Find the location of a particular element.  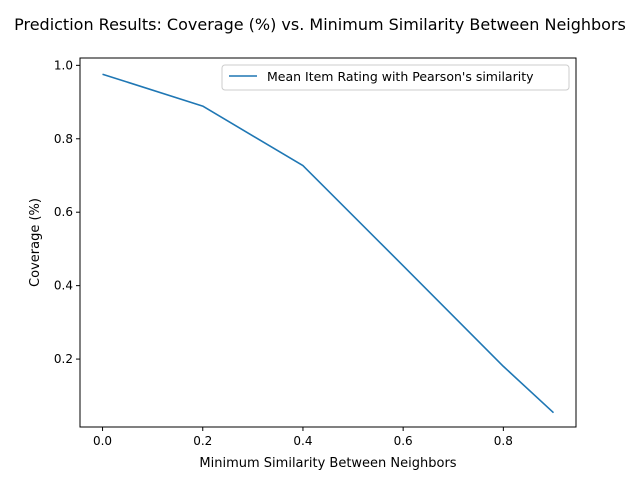

y-tick-label: 0.6 is located at coordinates (63, 212).